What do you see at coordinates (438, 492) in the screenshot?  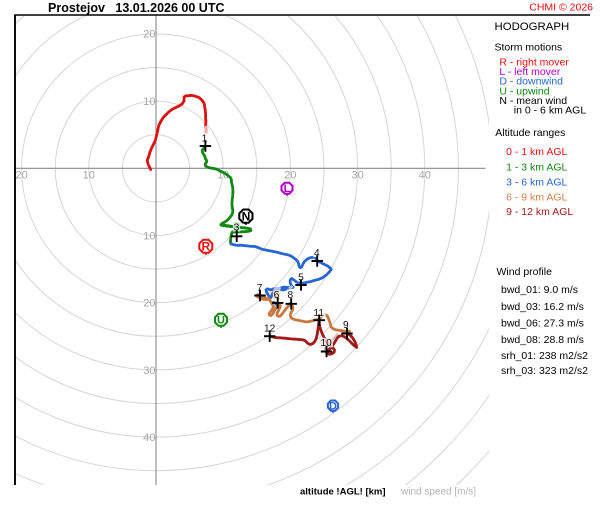 I see `svg-text: wind speed [m/s]` at bounding box center [438, 492].